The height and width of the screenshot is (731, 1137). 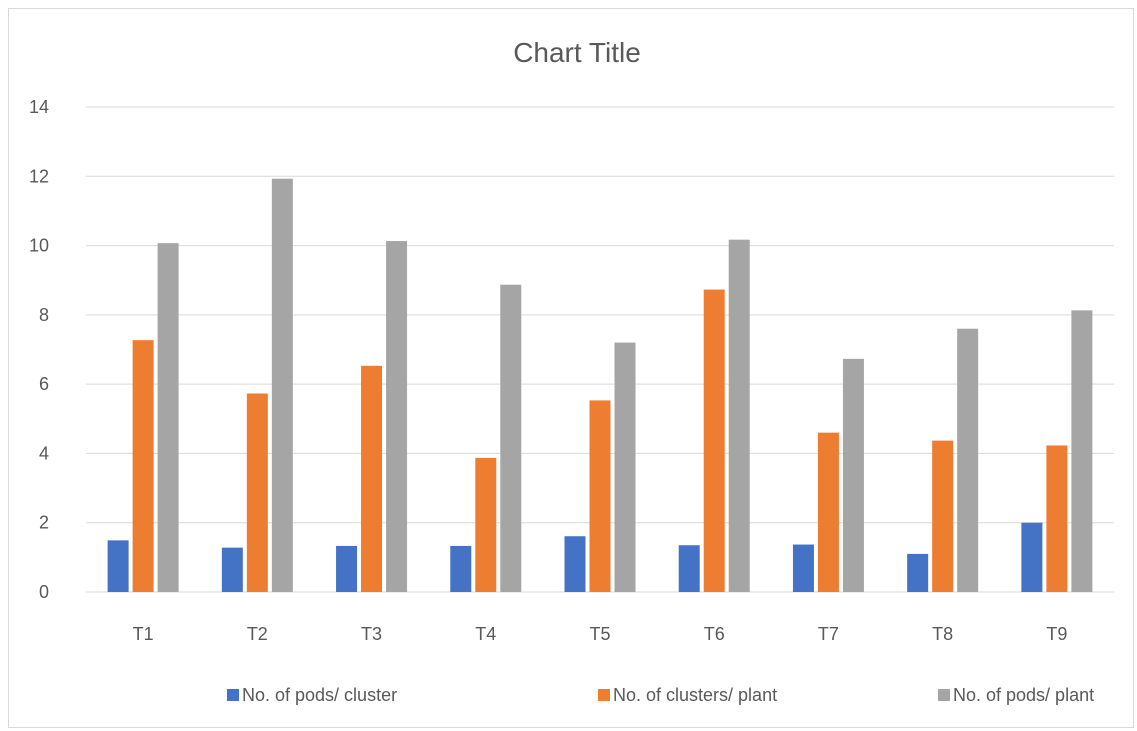 I want to click on x-tick-label: T8, so click(x=942, y=634).